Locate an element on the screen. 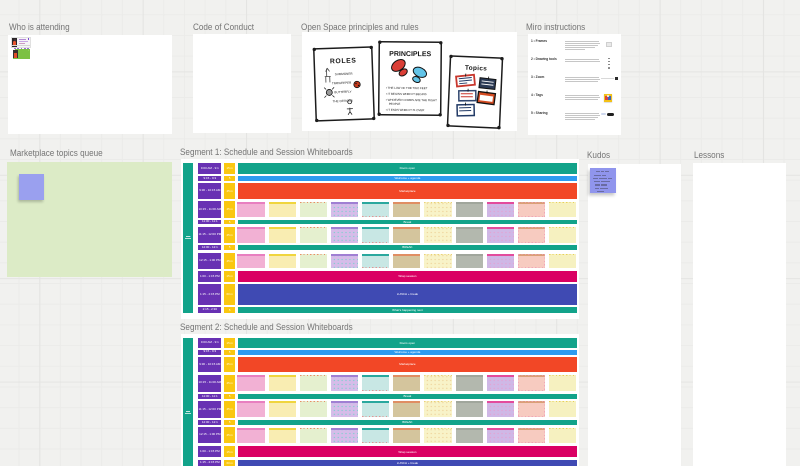 The image size is (800, 466). svg-text: • THE LAW OF THE TWO FEET is located at coordinates (407, 87).